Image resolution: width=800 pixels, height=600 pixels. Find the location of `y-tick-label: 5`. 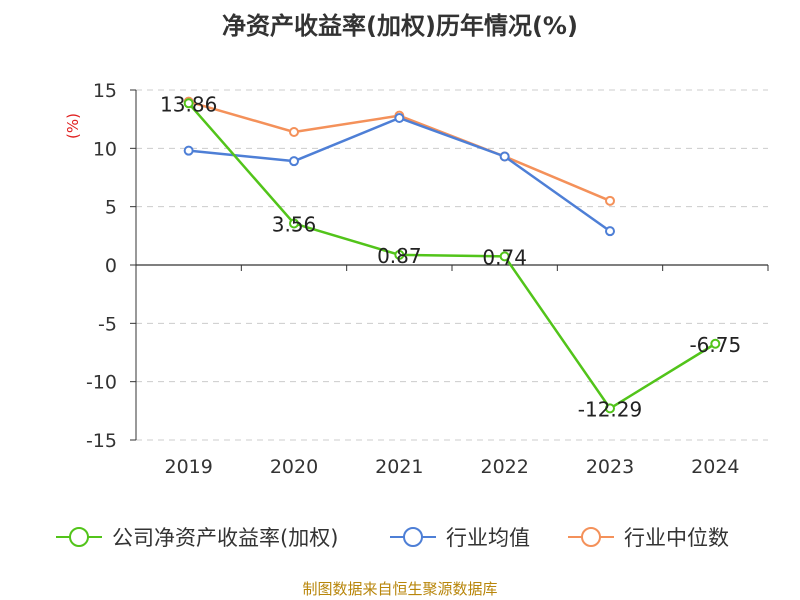

y-tick-label: 5 is located at coordinates (111, 208).